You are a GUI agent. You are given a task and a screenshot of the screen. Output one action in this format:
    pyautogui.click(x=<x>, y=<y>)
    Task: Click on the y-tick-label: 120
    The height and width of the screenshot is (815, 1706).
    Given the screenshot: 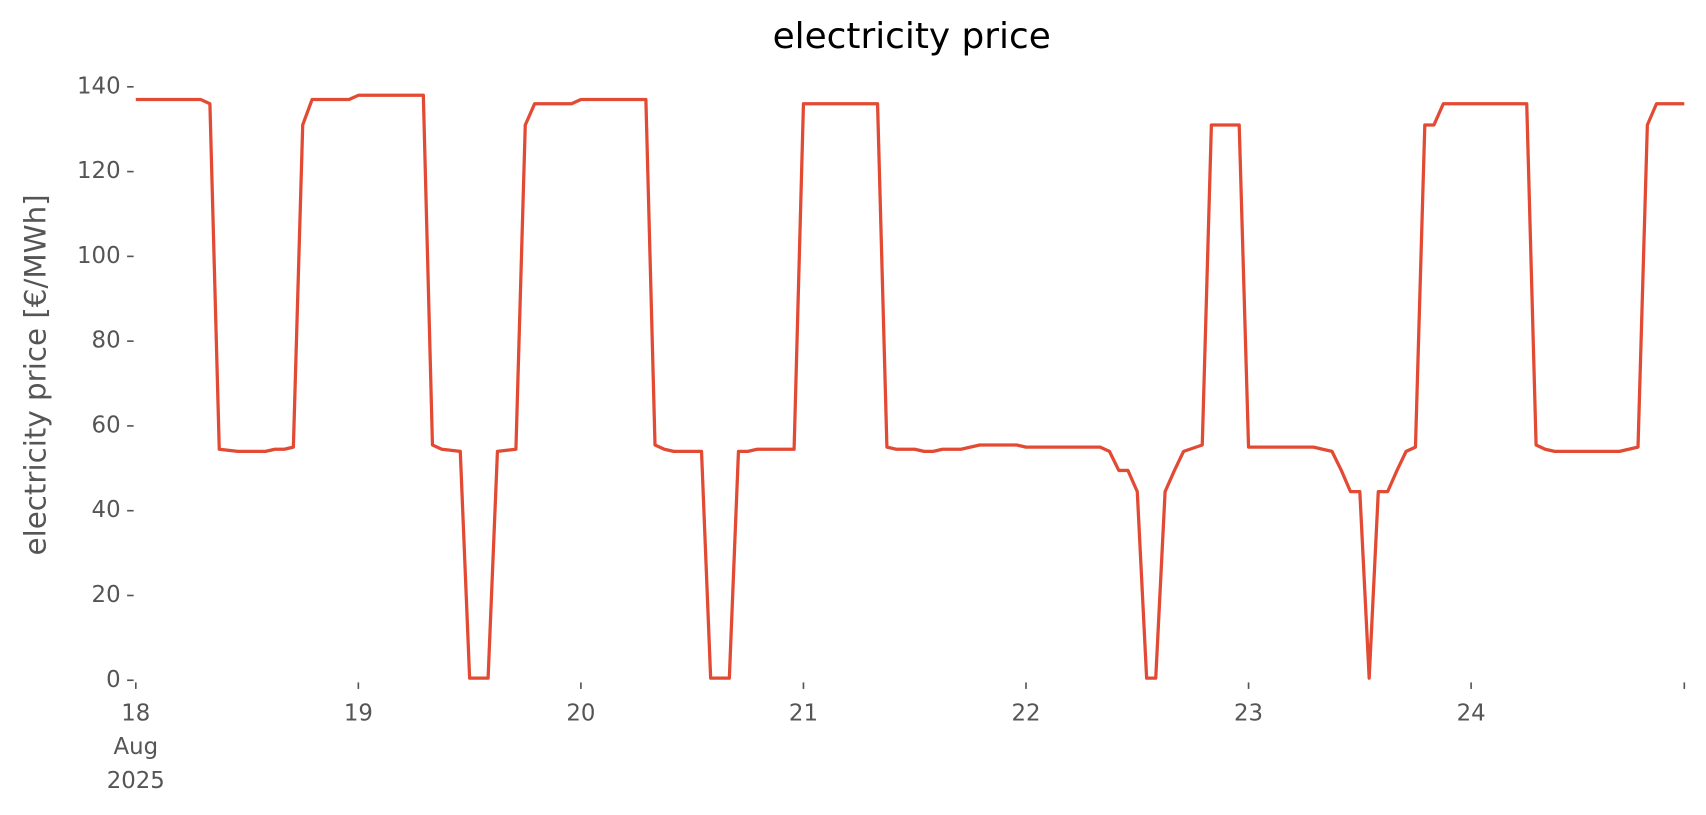 What is the action you would take?
    pyautogui.click(x=99, y=171)
    